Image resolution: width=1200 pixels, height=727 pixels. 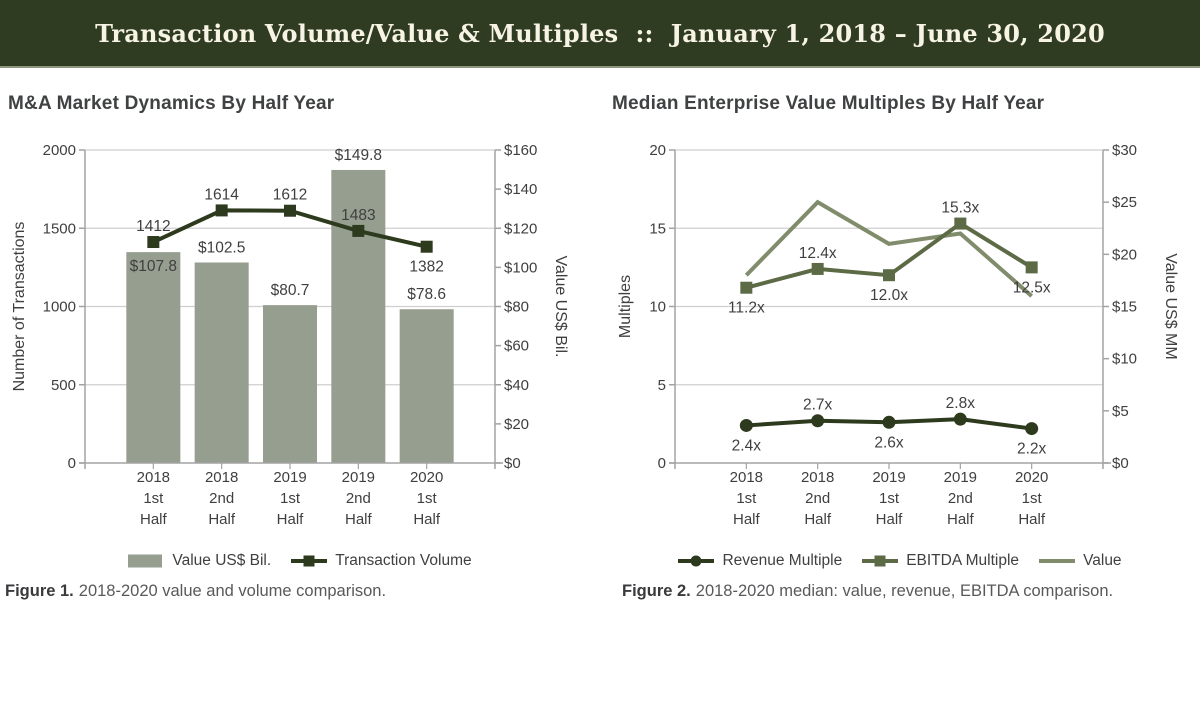 What do you see at coordinates (145, 561) in the screenshot?
I see `bar-swatch-icon` at bounding box center [145, 561].